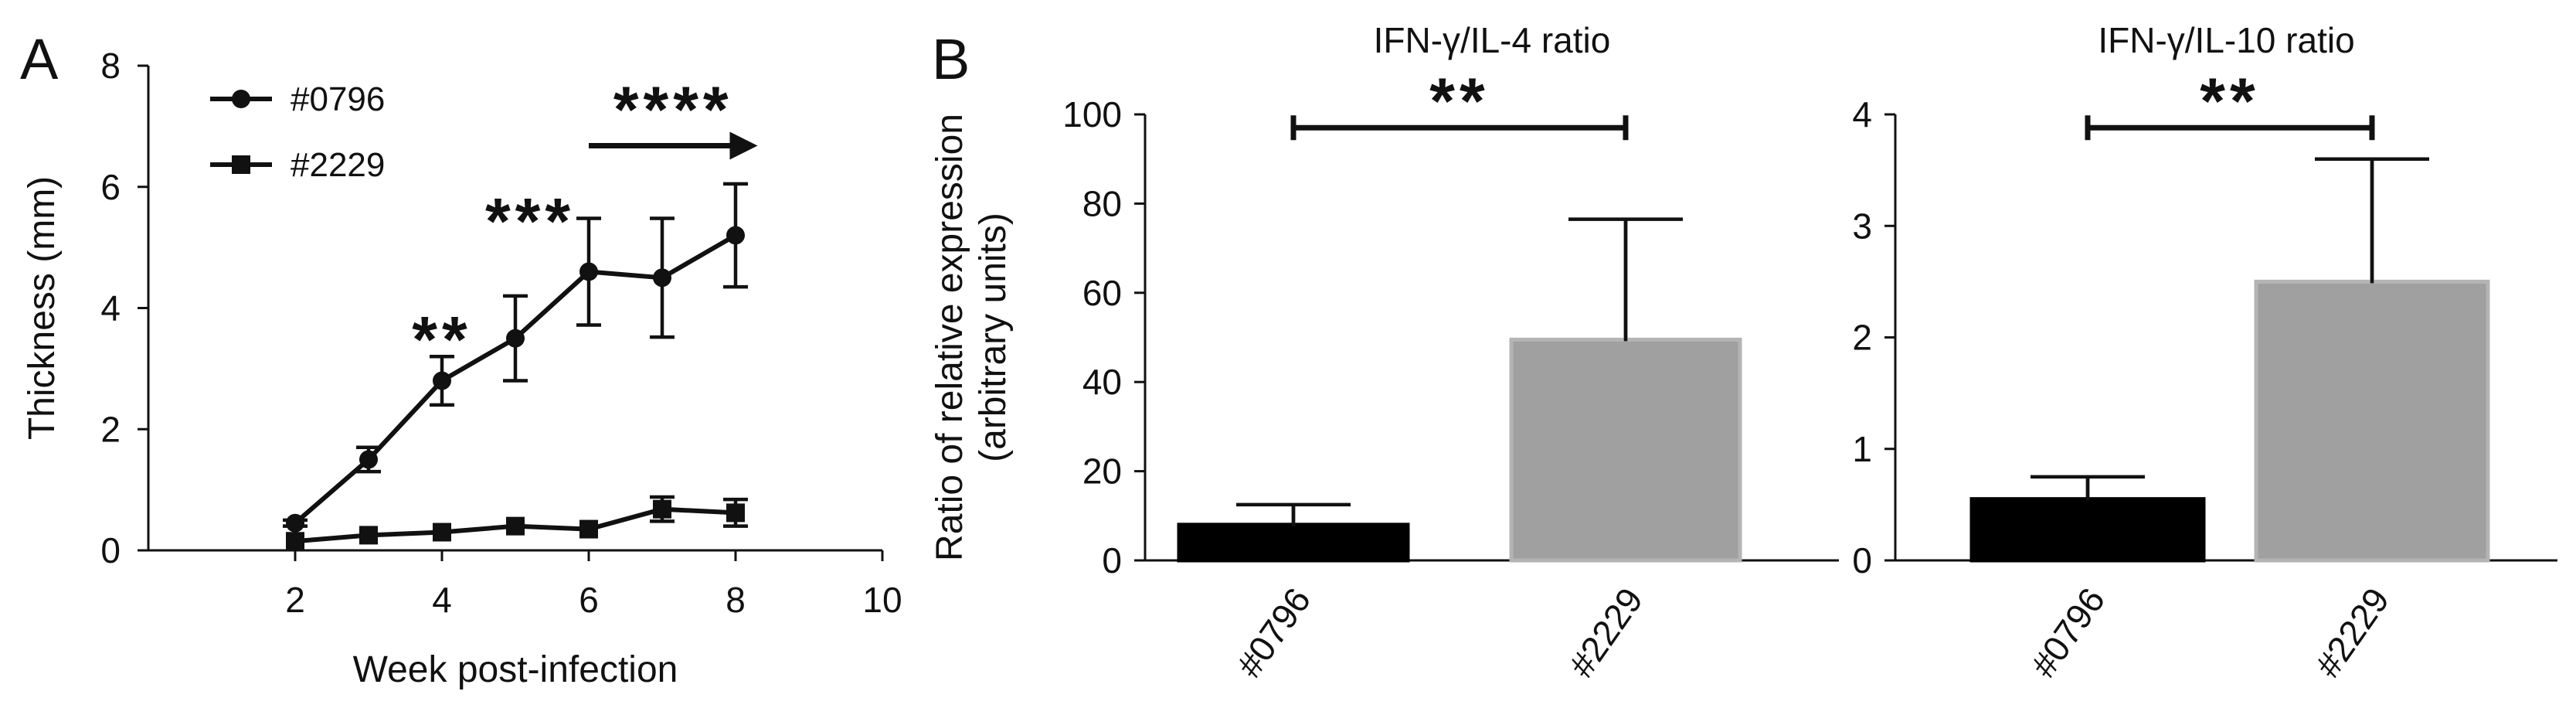 The image size is (2576, 715). Describe the element at coordinates (1862, 449) in the screenshot. I see `y-tick-label: 1` at that location.